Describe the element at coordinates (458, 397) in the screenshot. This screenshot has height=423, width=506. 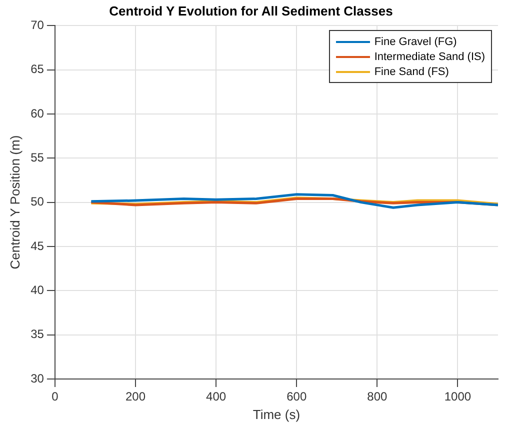
I see `x-tick-label: 1000` at that location.